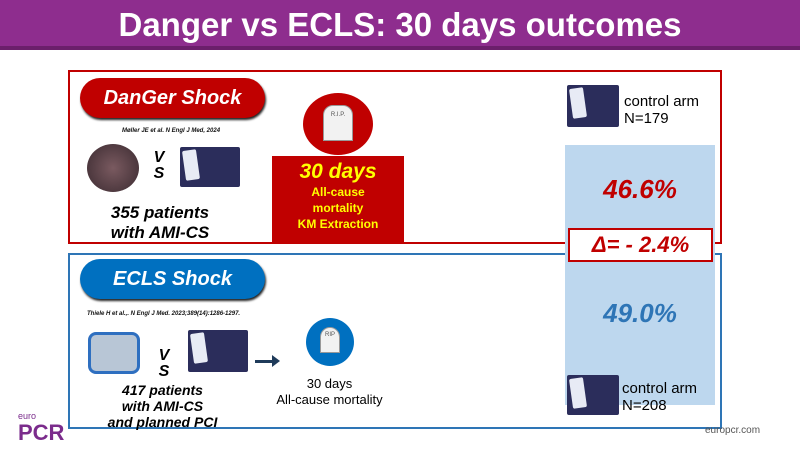  I want to click on danger-shock-label: DanGer Shock, so click(172, 98).